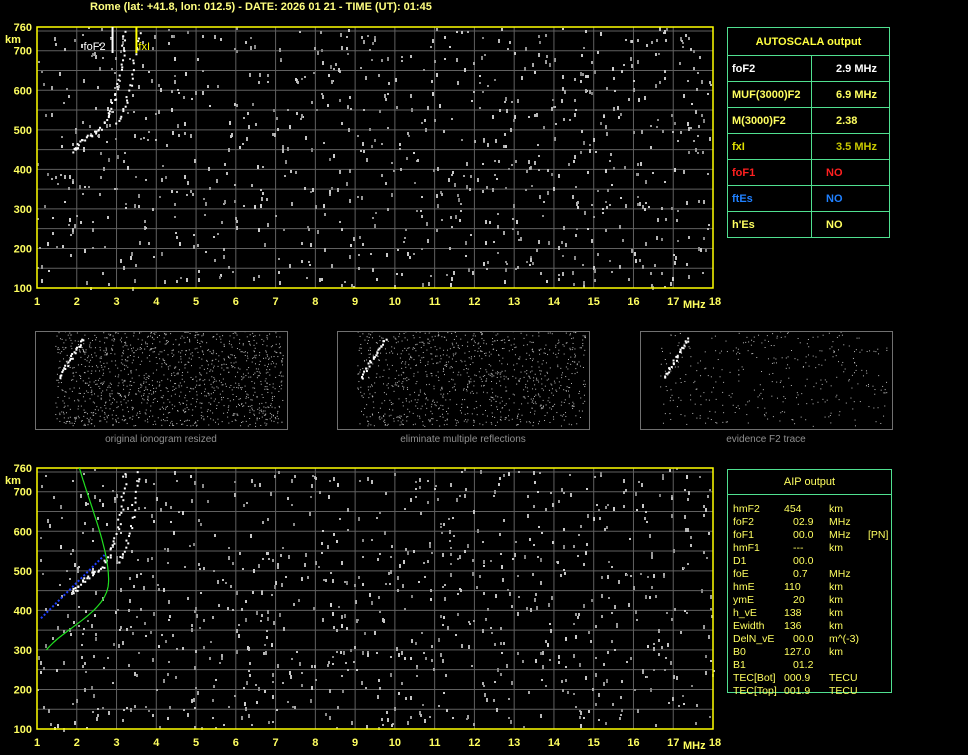  I want to click on x-tick-label: 7, so click(276, 302).